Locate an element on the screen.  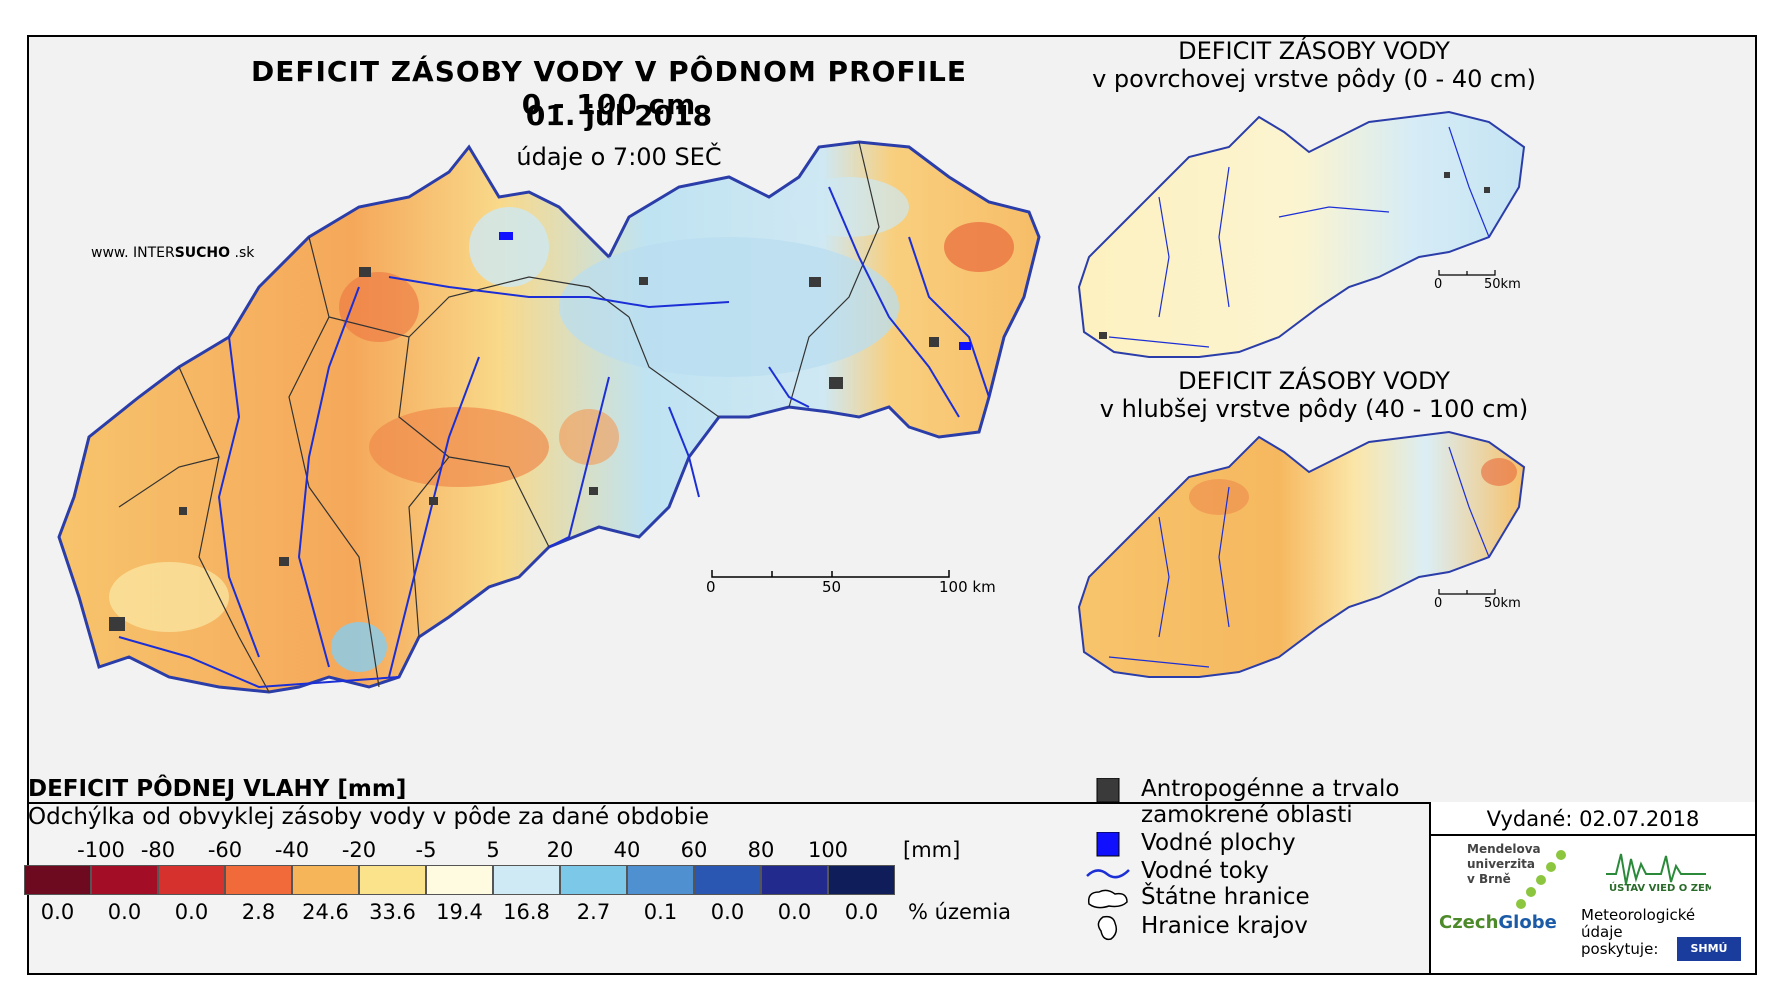
inset-topsoil-title-line2: v povrchovej vrstve pôdy (0 - 40 cm) is located at coordinates (1314, 79).